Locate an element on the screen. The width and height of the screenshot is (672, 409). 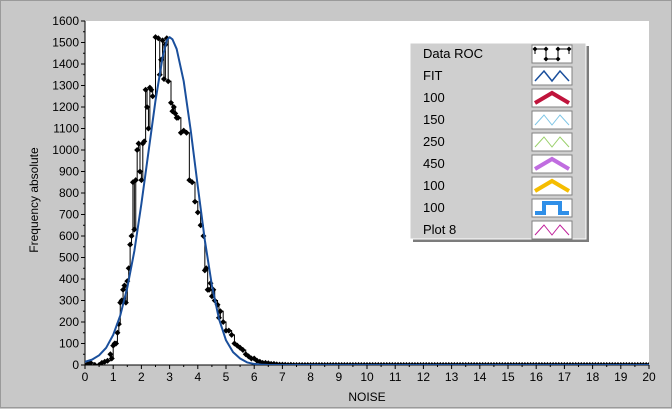
legend-label: Plot 8 is located at coordinates (439, 229).